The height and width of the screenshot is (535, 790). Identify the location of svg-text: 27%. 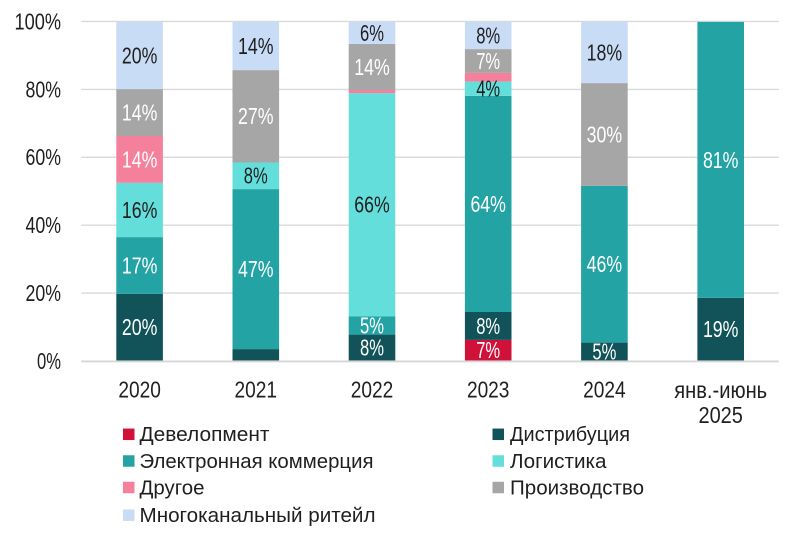
(256, 116).